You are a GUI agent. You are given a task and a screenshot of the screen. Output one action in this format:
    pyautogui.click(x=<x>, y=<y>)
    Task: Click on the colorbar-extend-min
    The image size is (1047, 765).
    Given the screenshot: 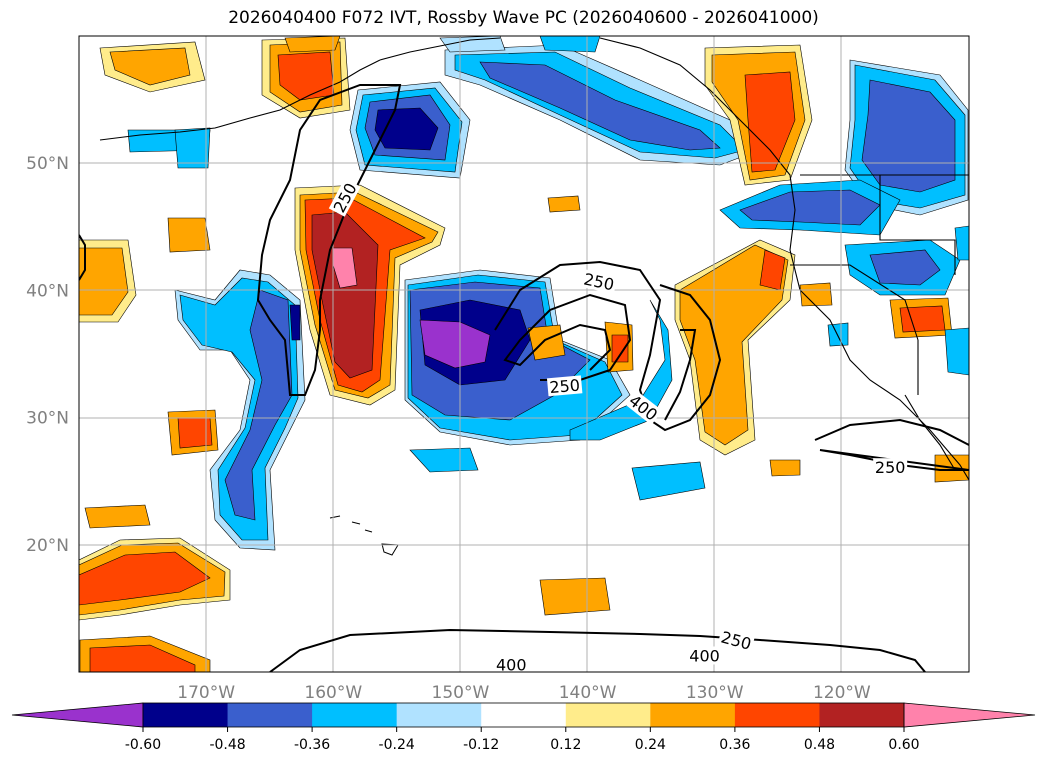 What is the action you would take?
    pyautogui.click(x=77, y=715)
    